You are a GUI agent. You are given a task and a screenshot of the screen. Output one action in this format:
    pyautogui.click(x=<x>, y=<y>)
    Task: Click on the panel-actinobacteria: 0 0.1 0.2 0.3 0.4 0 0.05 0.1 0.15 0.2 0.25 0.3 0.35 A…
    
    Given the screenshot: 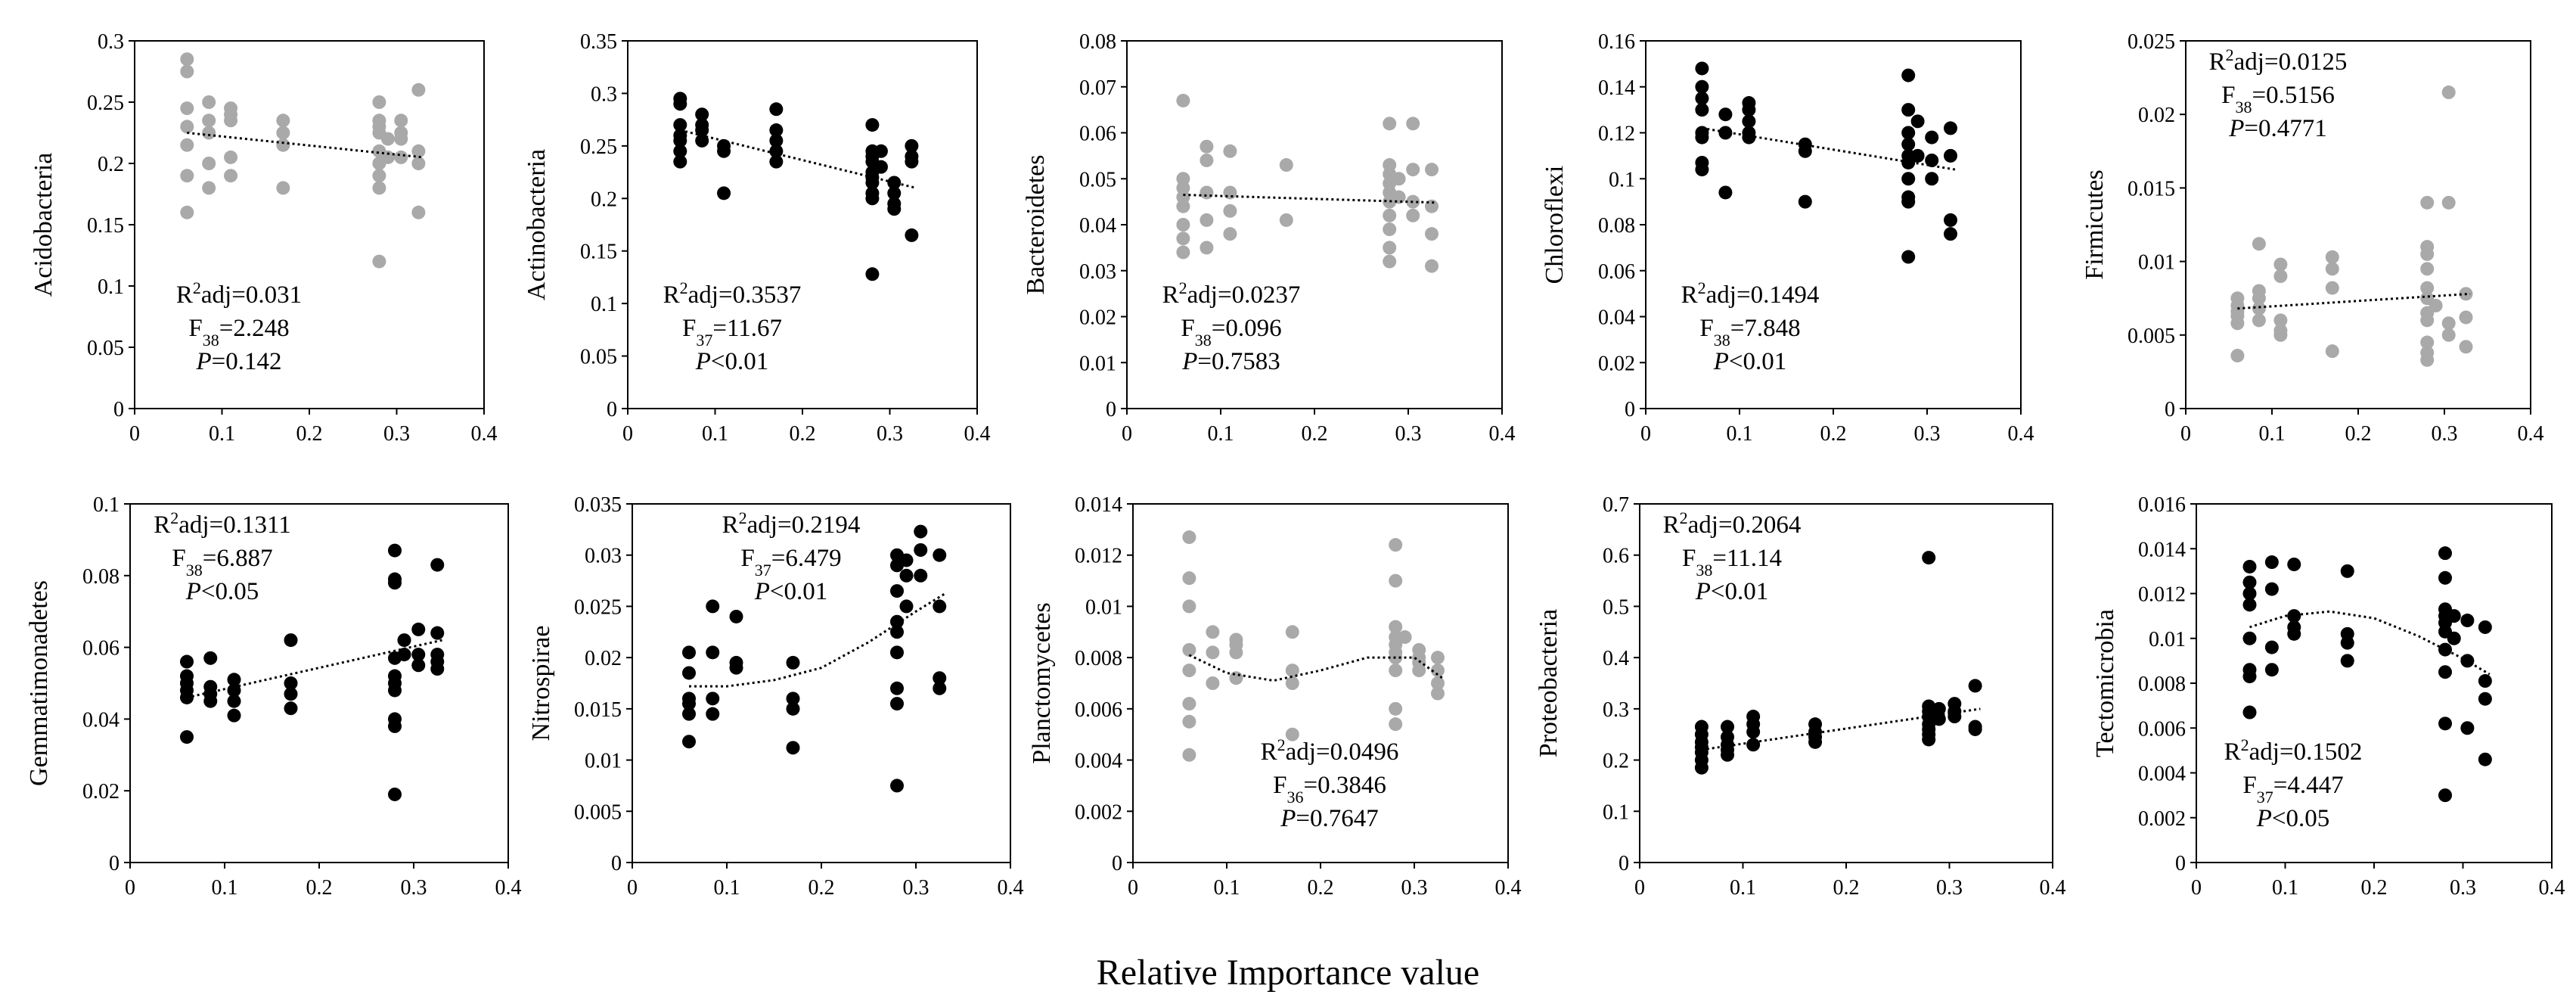 What is the action you would take?
    pyautogui.click(x=757, y=238)
    